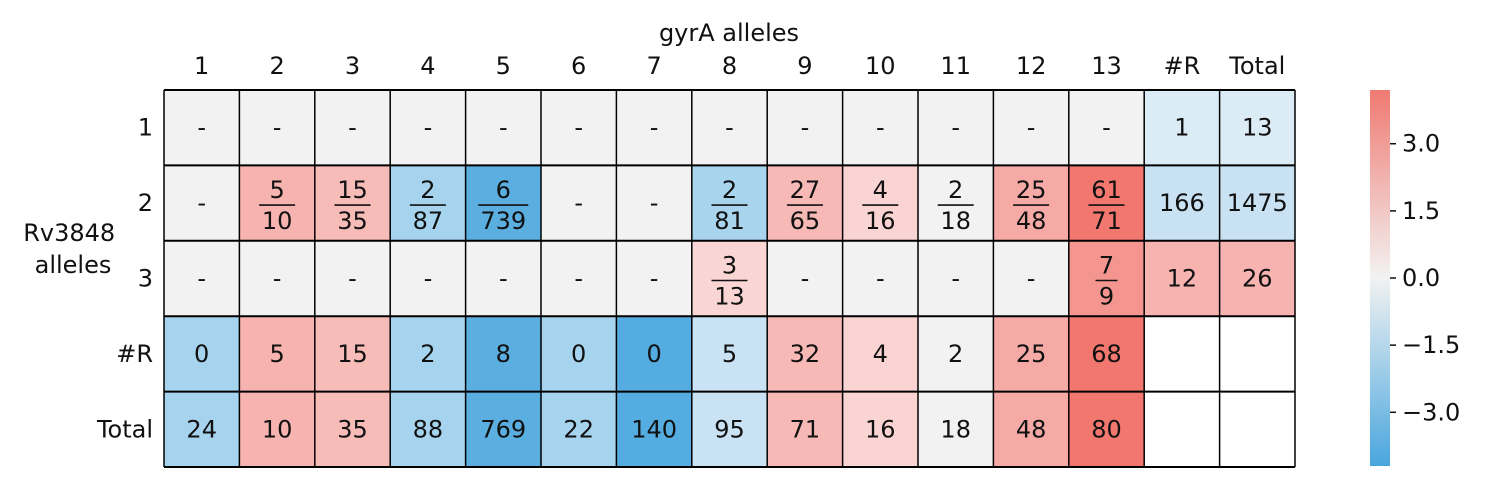 The height and width of the screenshot is (491, 1497). I want to click on cell-numerator: 27, so click(805, 190).